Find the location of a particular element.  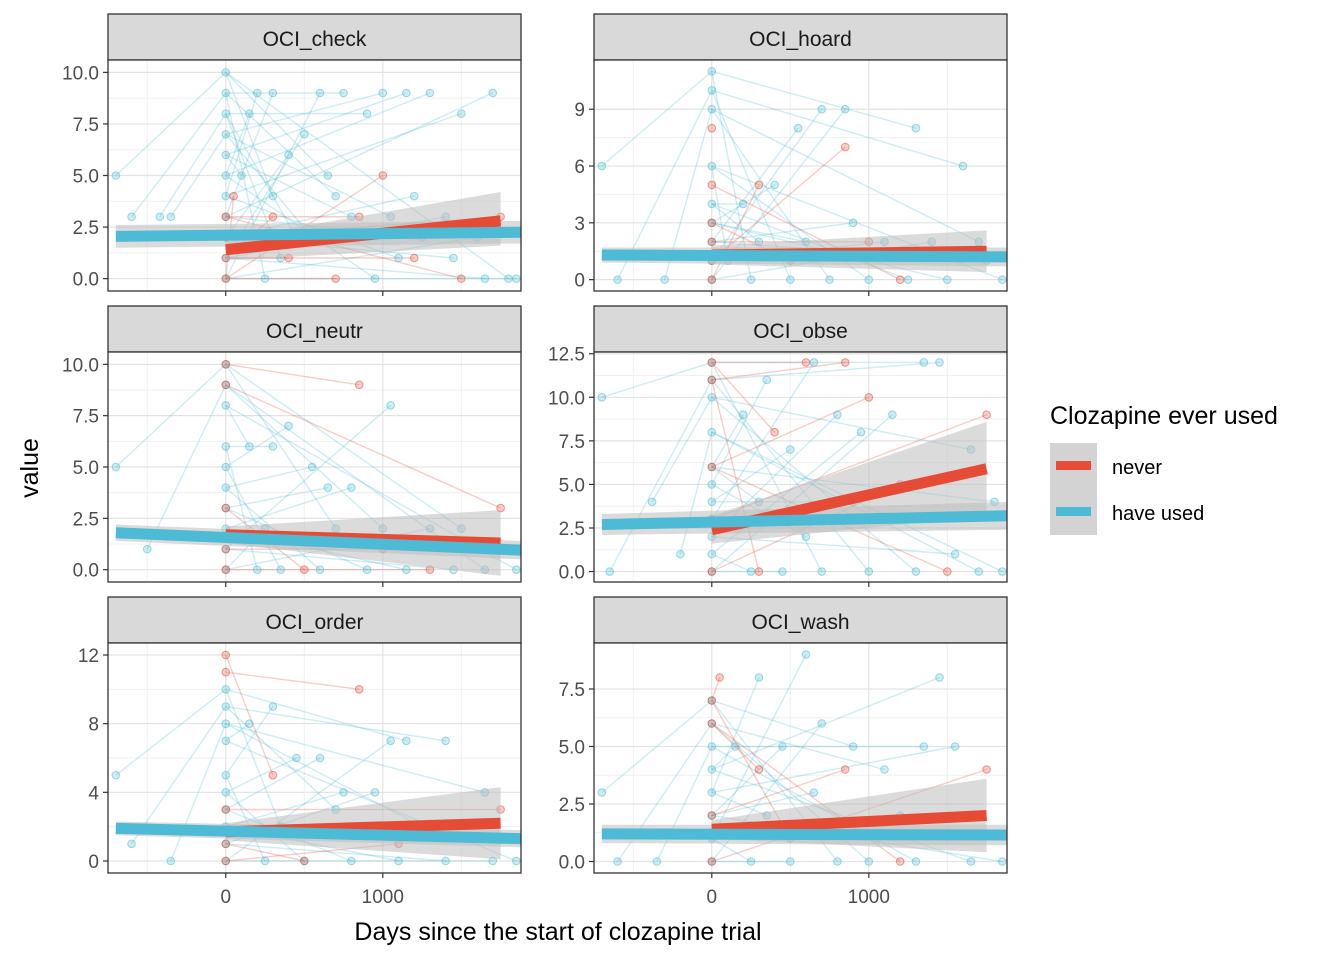

y-axis-title: value is located at coordinates (30, 468).